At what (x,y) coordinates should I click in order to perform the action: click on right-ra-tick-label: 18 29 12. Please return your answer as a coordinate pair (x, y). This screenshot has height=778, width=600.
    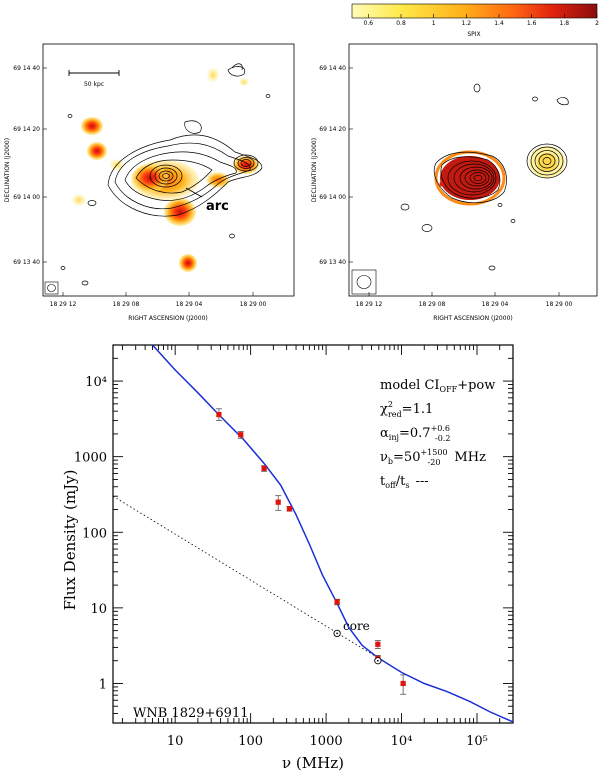
    Looking at the image, I should click on (369, 304).